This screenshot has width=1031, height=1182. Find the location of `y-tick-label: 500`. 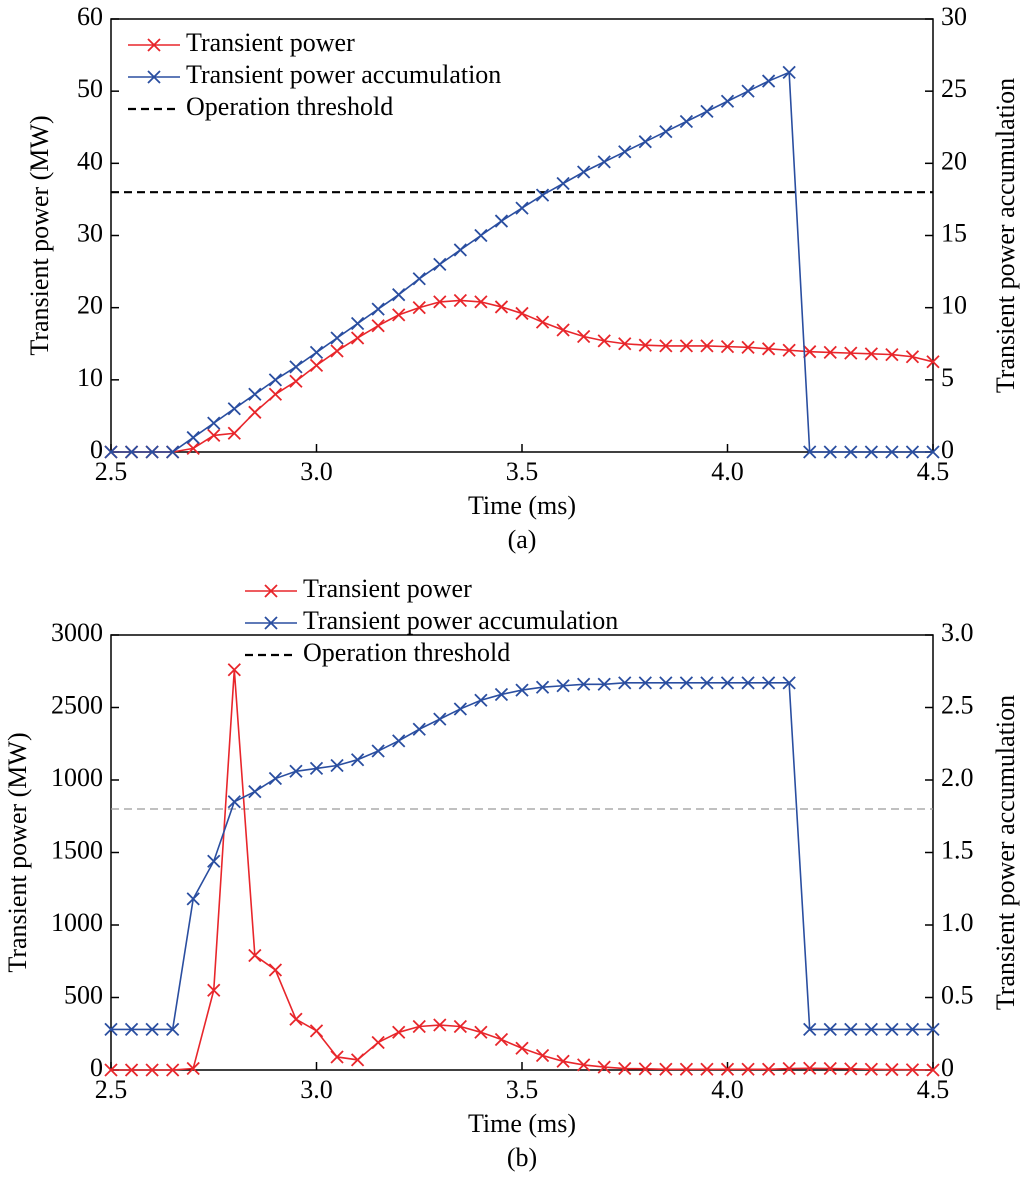

y-tick-label: 500 is located at coordinates (83, 994).